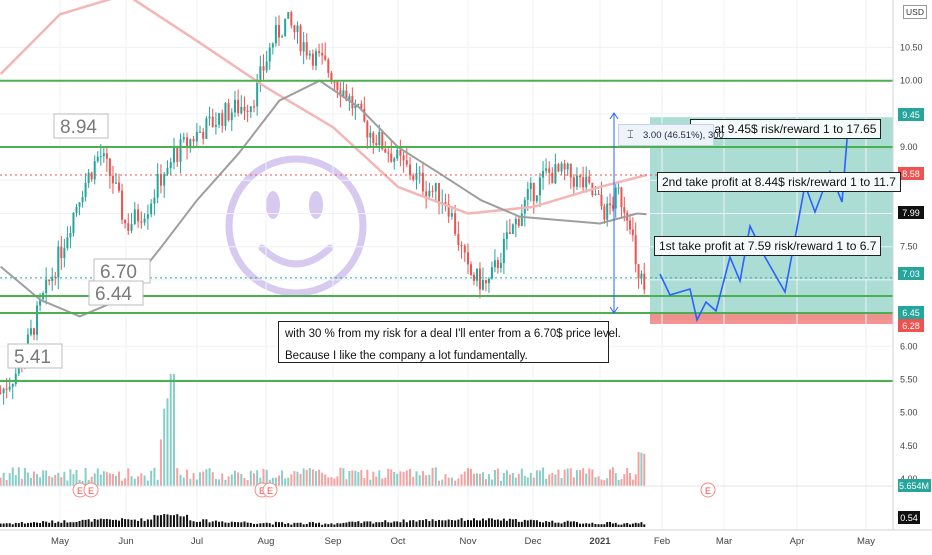 The height and width of the screenshot is (555, 932). I want to click on smiley-eye-left, so click(273, 205).